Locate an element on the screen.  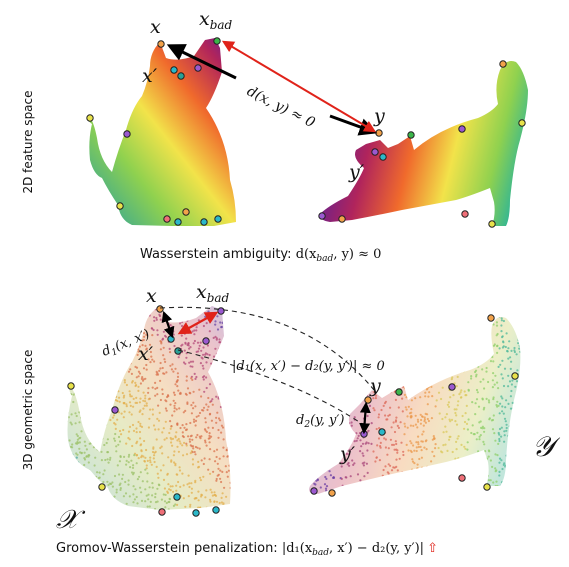
label-y-top: y is located at coordinates (379, 116).